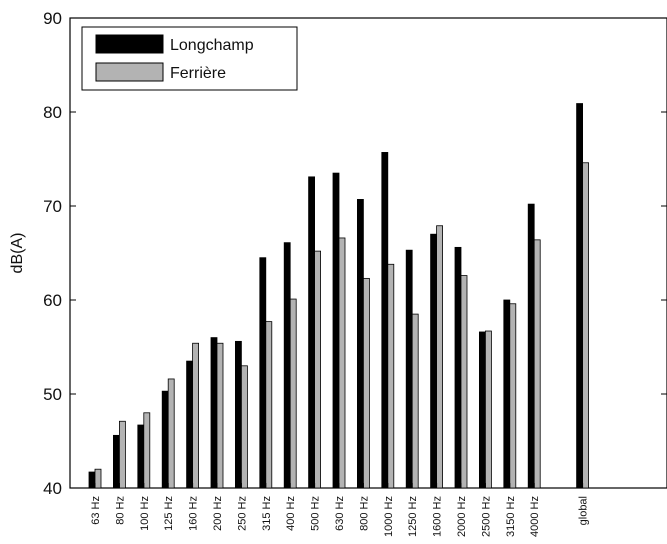 The height and width of the screenshot is (544, 667). I want to click on legend-swatch-ferriere, so click(129, 72).